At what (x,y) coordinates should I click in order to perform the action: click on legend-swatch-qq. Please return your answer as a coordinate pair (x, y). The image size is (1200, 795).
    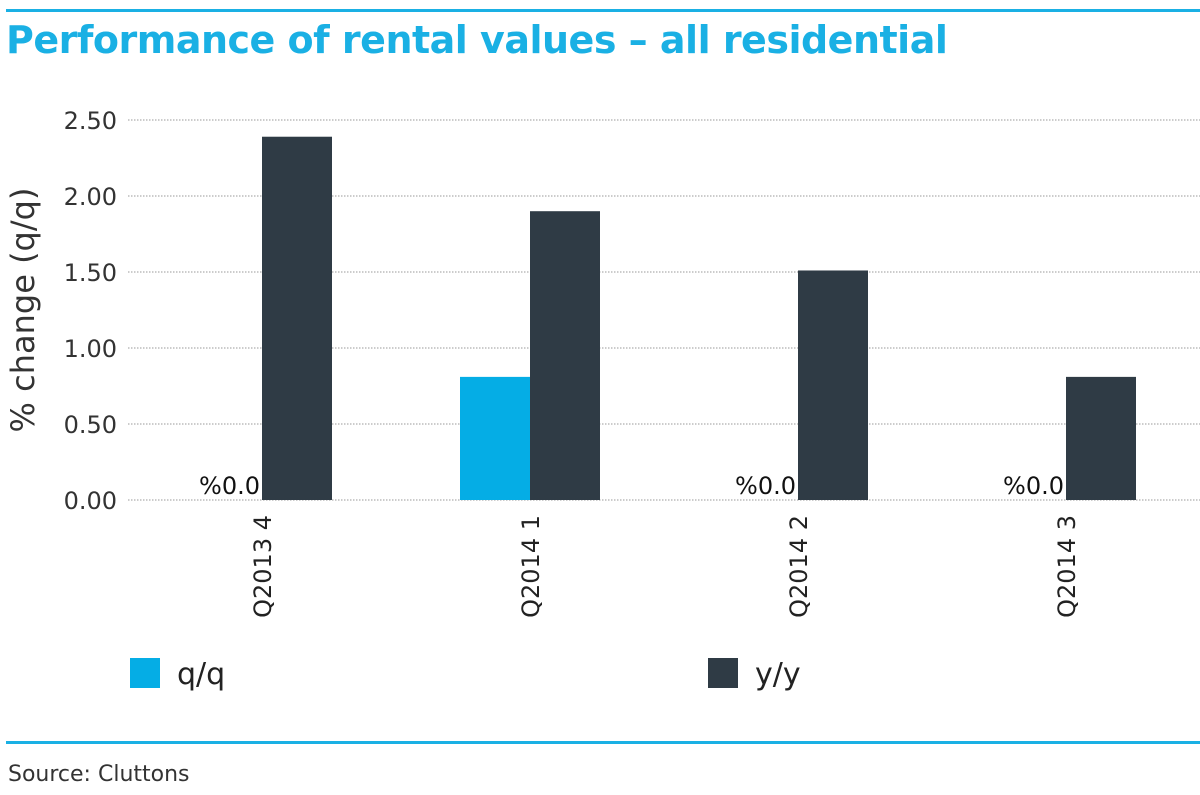
    Looking at the image, I should click on (145, 673).